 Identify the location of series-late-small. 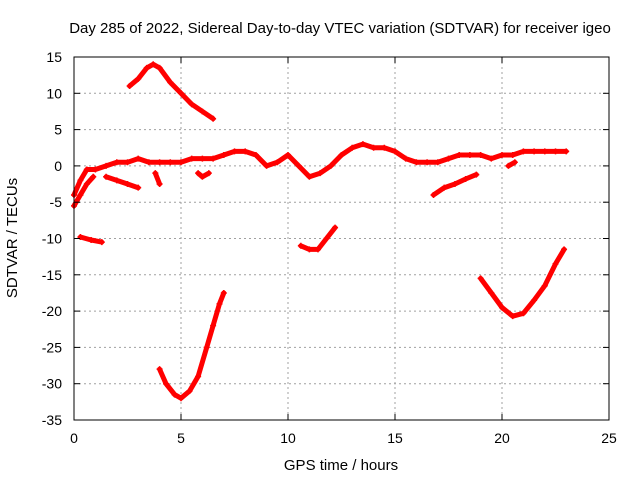
(511, 164).